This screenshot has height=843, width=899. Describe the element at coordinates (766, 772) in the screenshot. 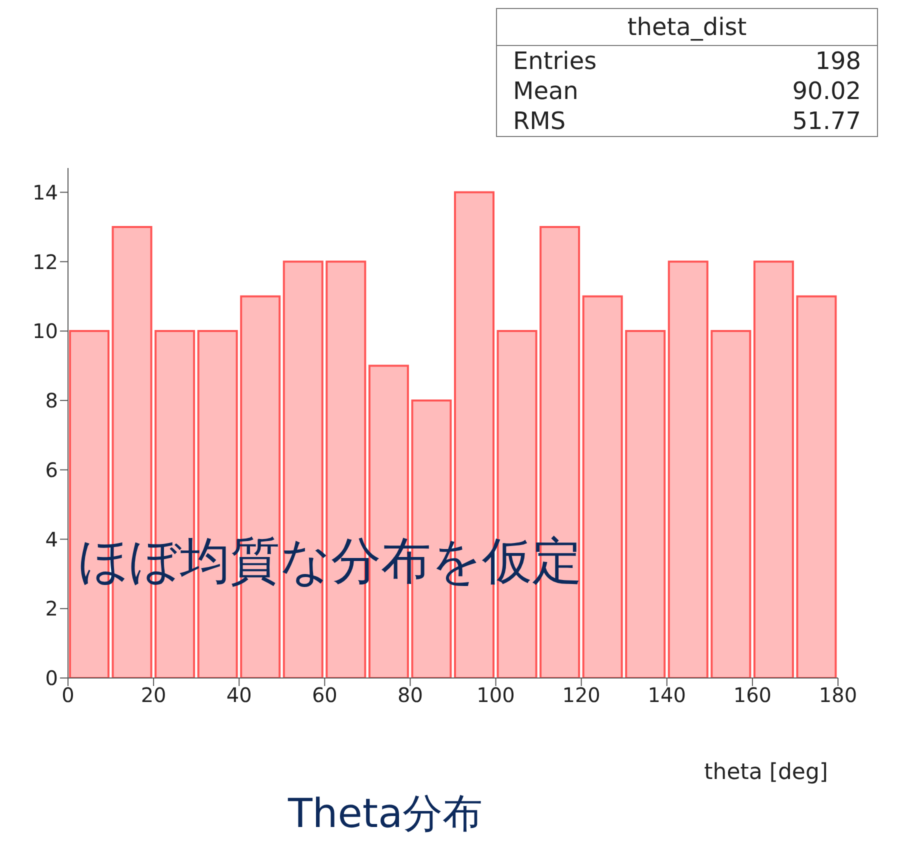

I see `x-axis-title: theta [deg]` at that location.